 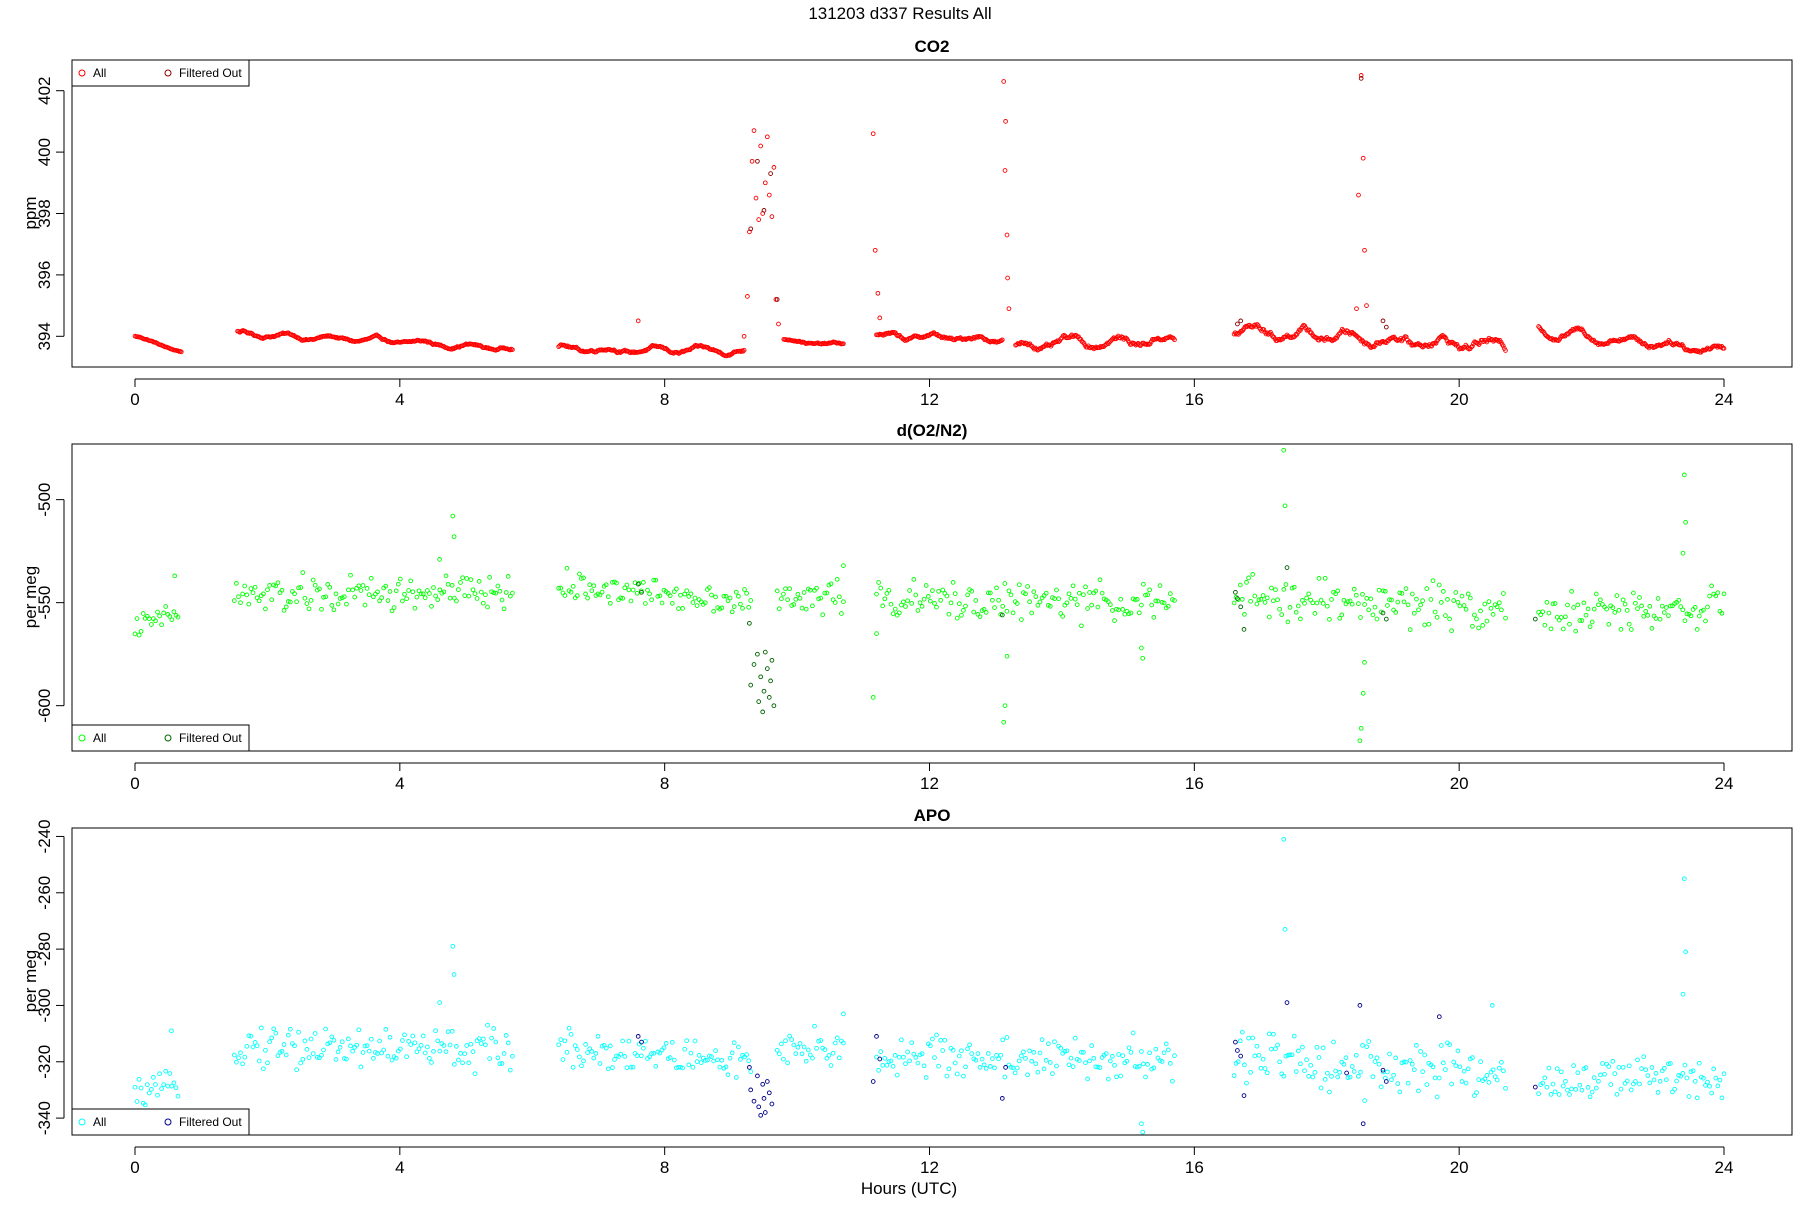 I want to click on o2n2-x-tick-label: 0, so click(x=134, y=783).